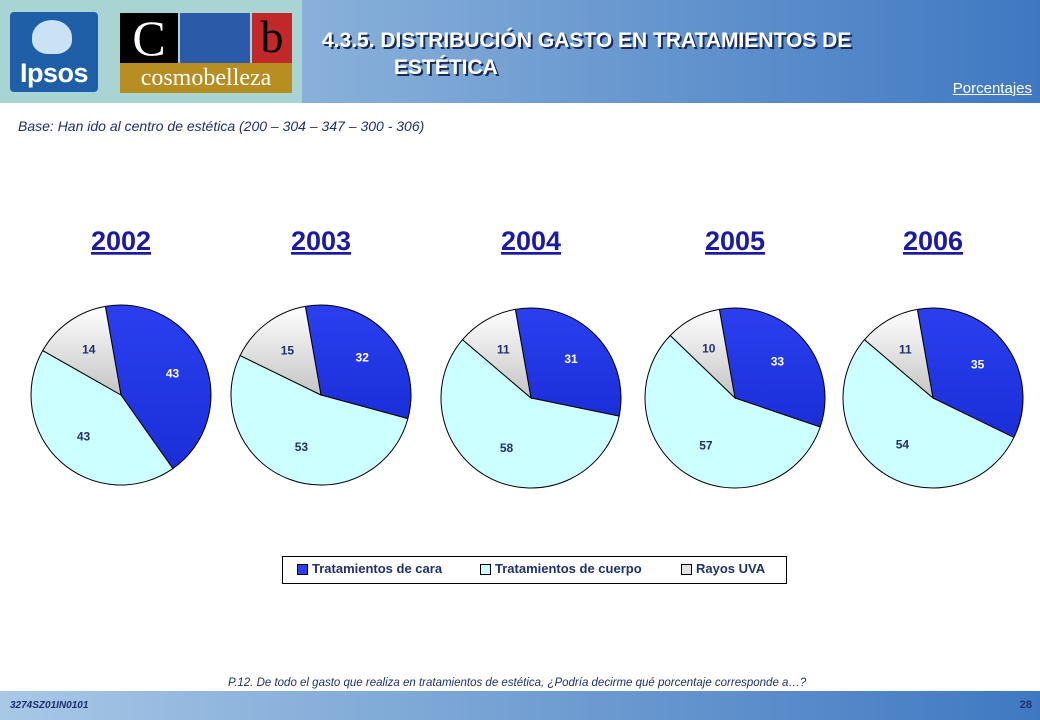  What do you see at coordinates (731, 568) in the screenshot?
I see `legend-label-rayos: Rayos UVA` at bounding box center [731, 568].